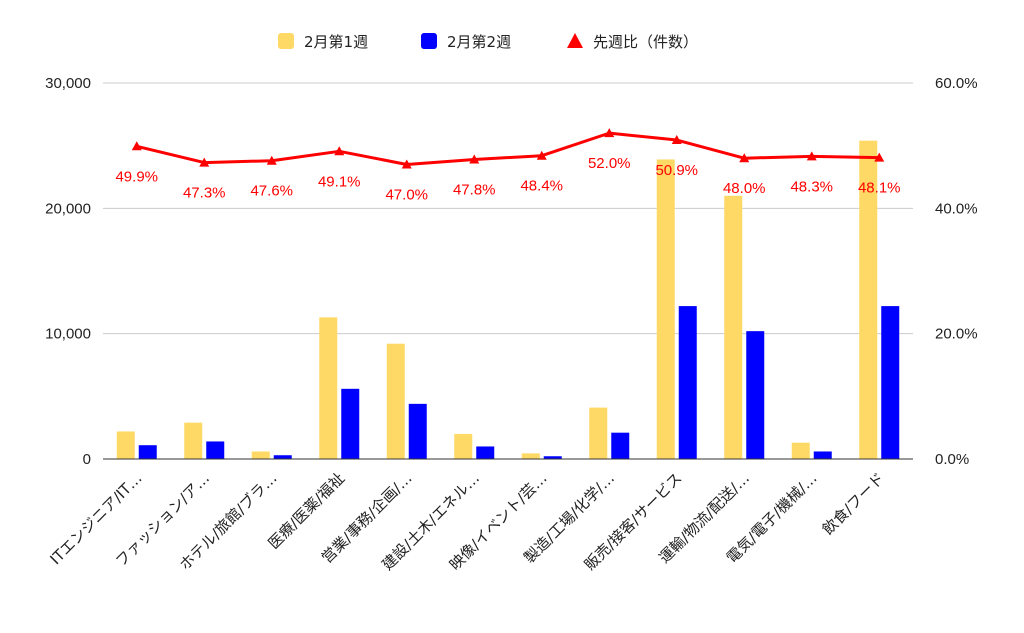  Describe the element at coordinates (68, 271) in the screenshot. I see `y-axis-left: 0 10,000 20,000 30,000` at that location.